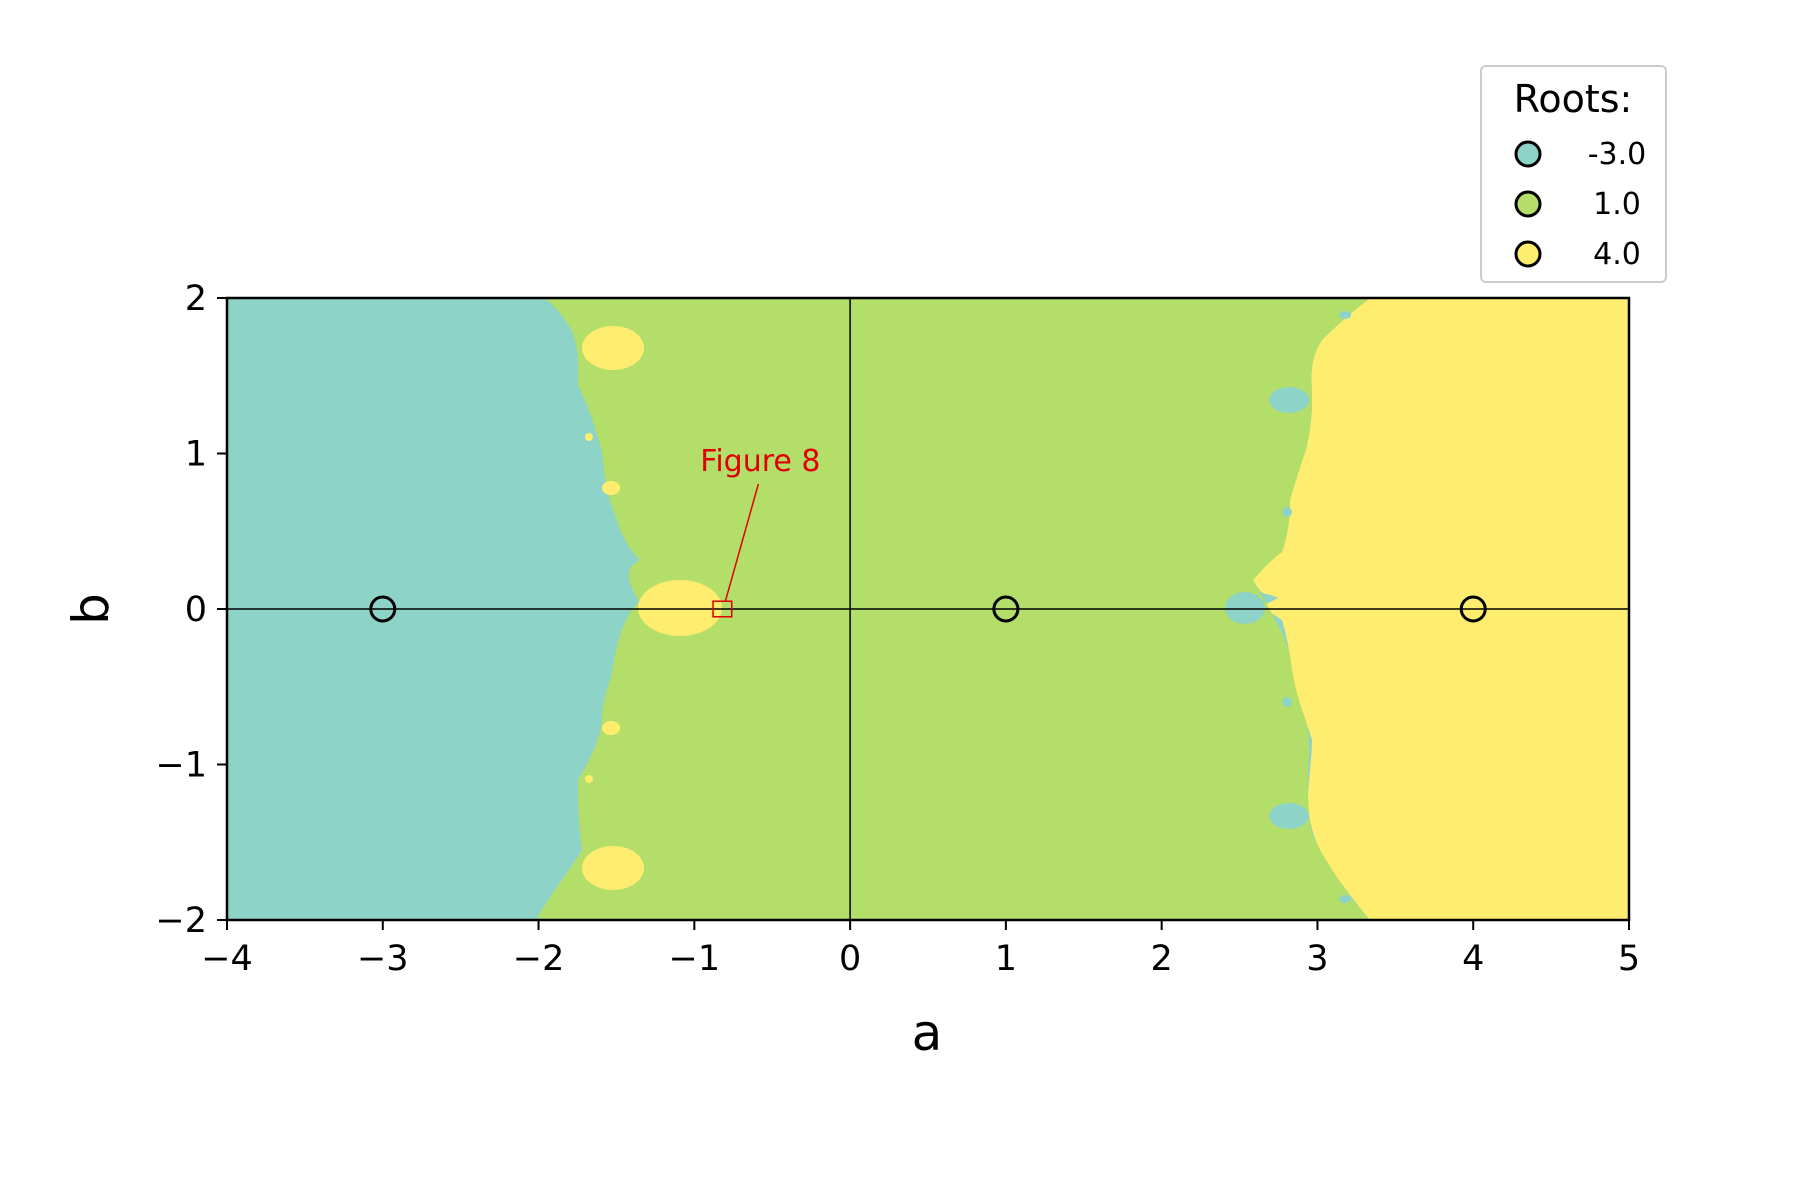  What do you see at coordinates (227, 959) in the screenshot?
I see `x-tick-label: −4` at bounding box center [227, 959].